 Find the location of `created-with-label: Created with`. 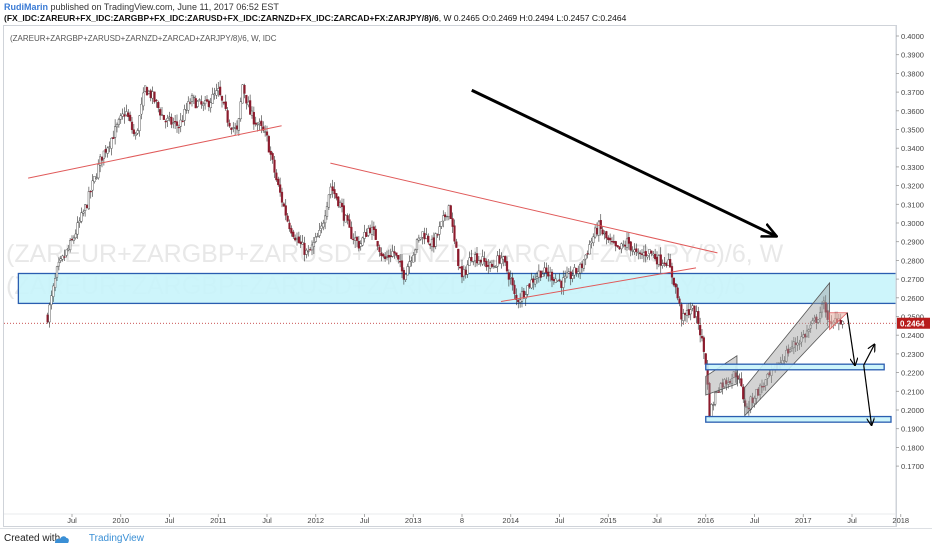

created-with-label: Created with is located at coordinates (32, 538).